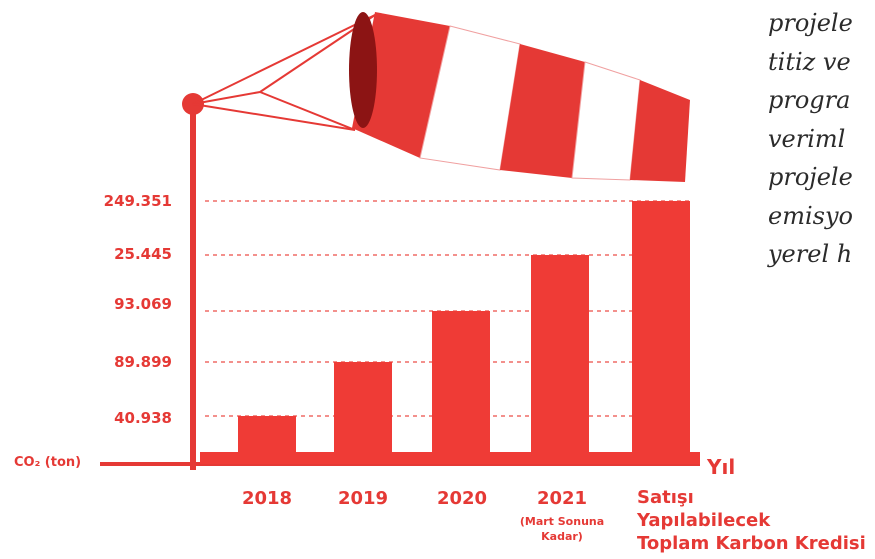 The height and width of the screenshot is (559, 875). Describe the element at coordinates (363, 407) in the screenshot. I see `bar-2019` at that location.